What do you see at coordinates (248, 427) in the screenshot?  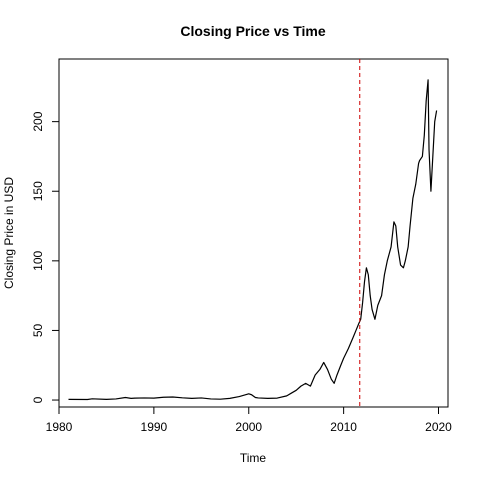 I see `x-tick-label: 2000` at bounding box center [248, 427].